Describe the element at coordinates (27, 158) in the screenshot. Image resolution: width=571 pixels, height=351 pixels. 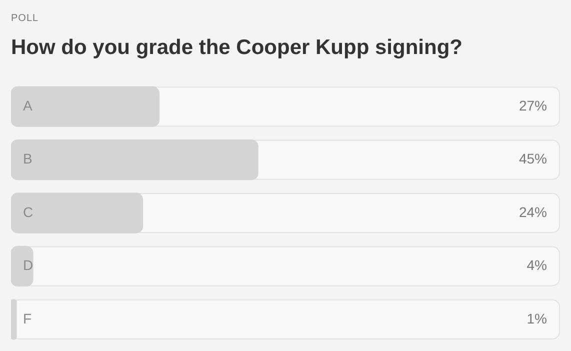
I see `y-tick-label: B` at that location.